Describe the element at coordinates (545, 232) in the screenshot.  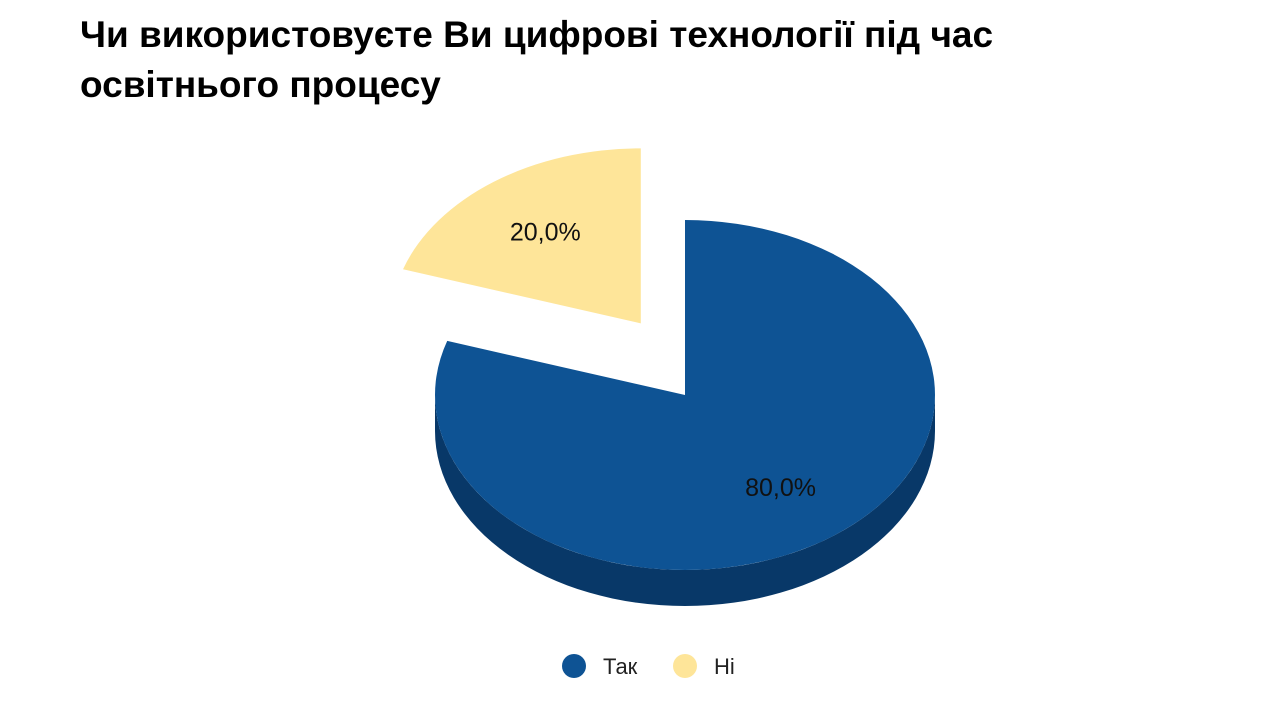
I see `data-label: 20,0%` at that location.